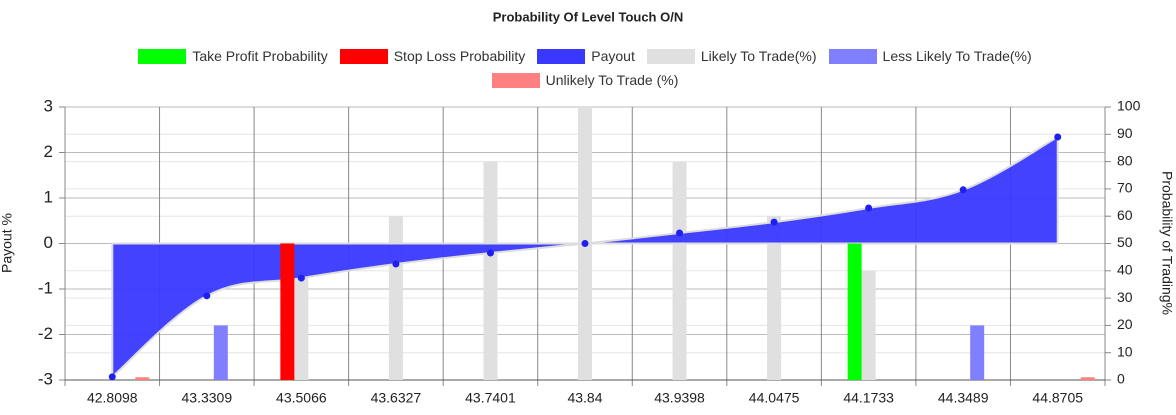  Describe the element at coordinates (45, 378) in the screenshot. I see `y-tick-label: -3` at that location.